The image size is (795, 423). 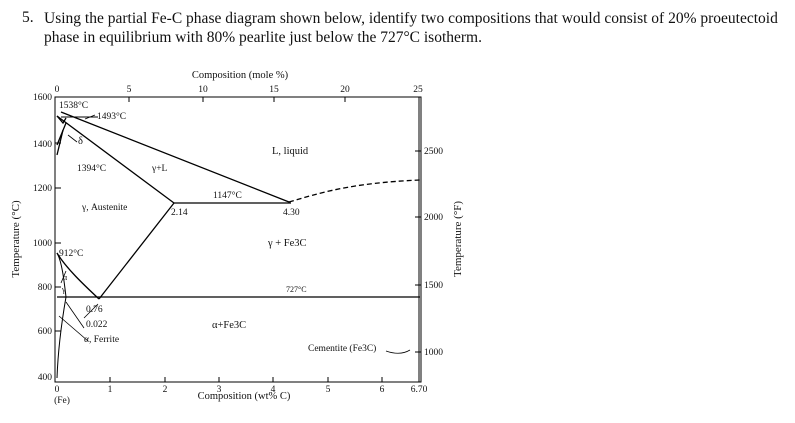 I want to click on right-tick-label: 1500, so click(x=433, y=286).